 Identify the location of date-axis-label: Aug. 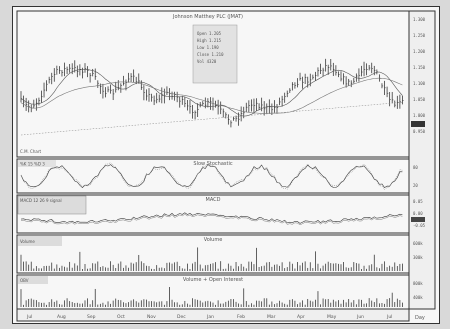
(61, 317).